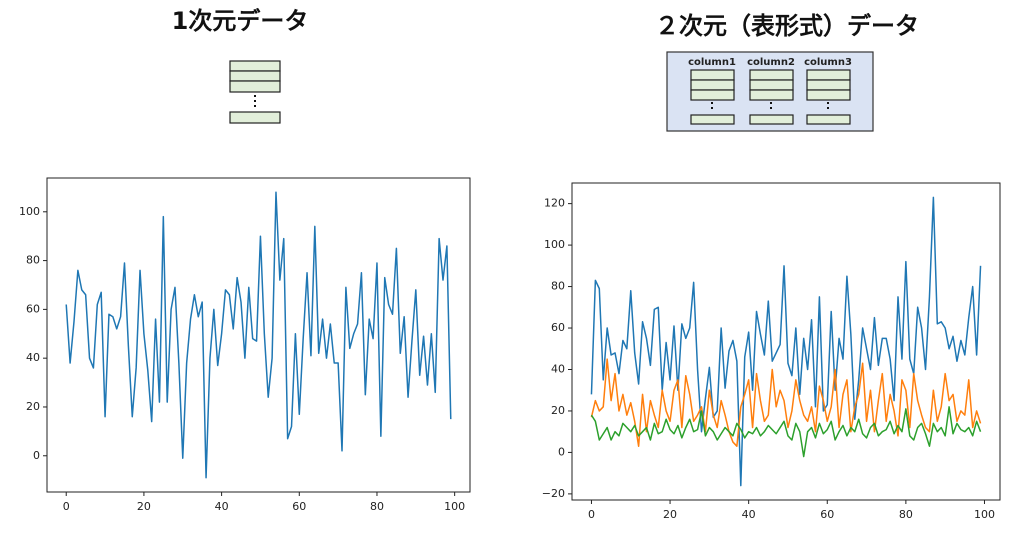  I want to click on one-d-diagram, so click(255, 92).